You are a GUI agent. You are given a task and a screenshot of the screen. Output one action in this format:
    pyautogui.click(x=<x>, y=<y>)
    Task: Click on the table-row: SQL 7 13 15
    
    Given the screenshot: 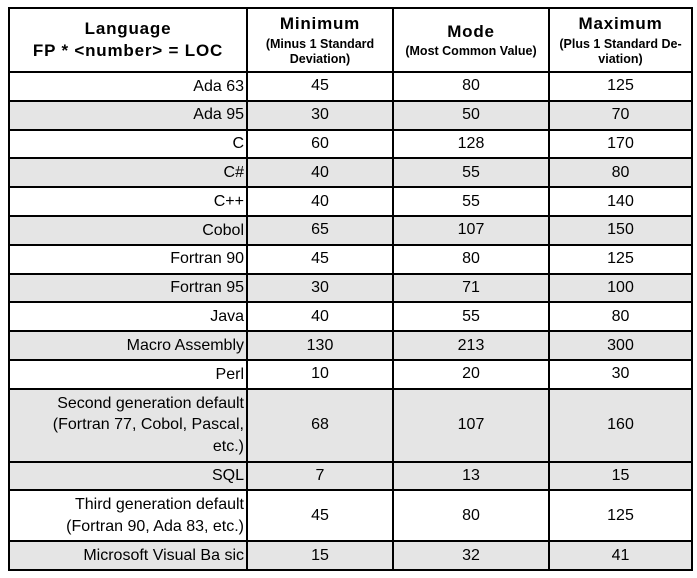 What is the action you would take?
    pyautogui.click(x=350, y=476)
    